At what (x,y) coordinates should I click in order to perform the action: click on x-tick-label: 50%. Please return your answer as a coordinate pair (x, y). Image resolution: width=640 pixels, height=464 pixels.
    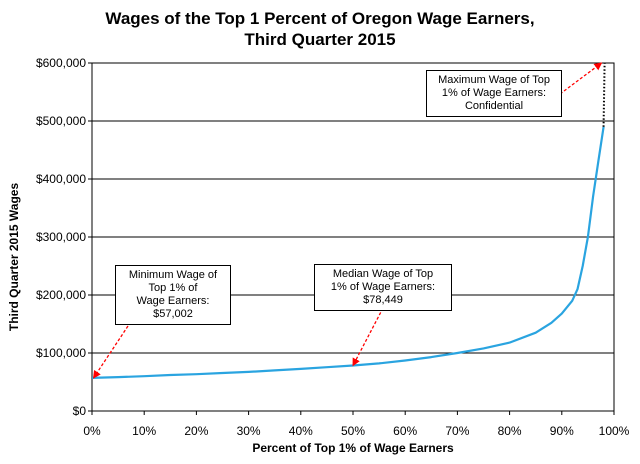
    Looking at the image, I should click on (353, 431).